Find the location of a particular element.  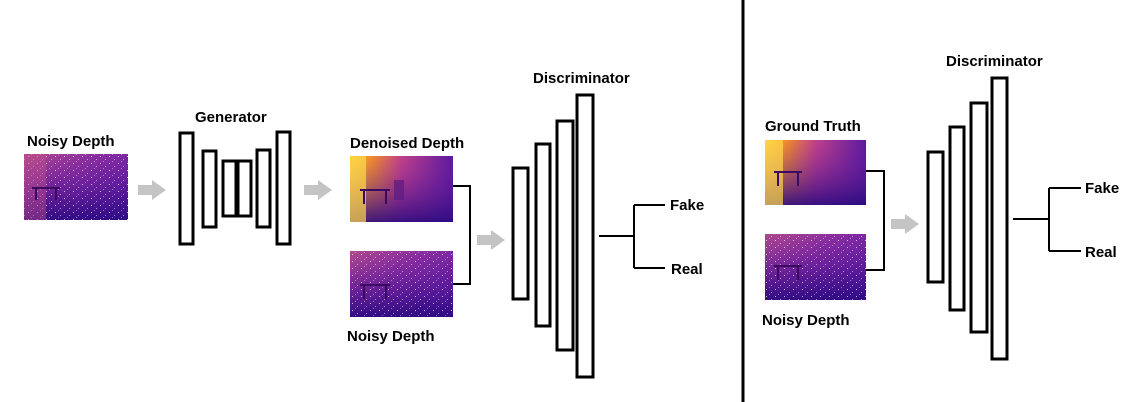

noisy-depth-image-left is located at coordinates (401, 284).